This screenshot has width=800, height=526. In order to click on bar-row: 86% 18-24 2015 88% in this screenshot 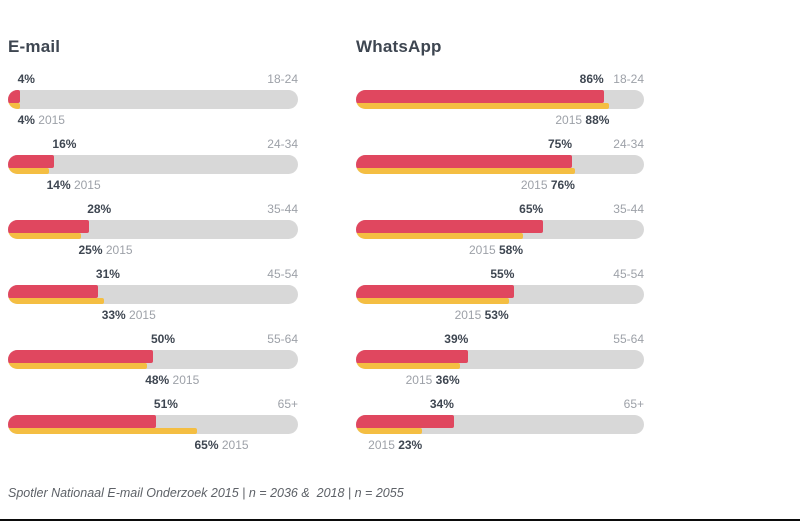, I will do `click(500, 100)`.